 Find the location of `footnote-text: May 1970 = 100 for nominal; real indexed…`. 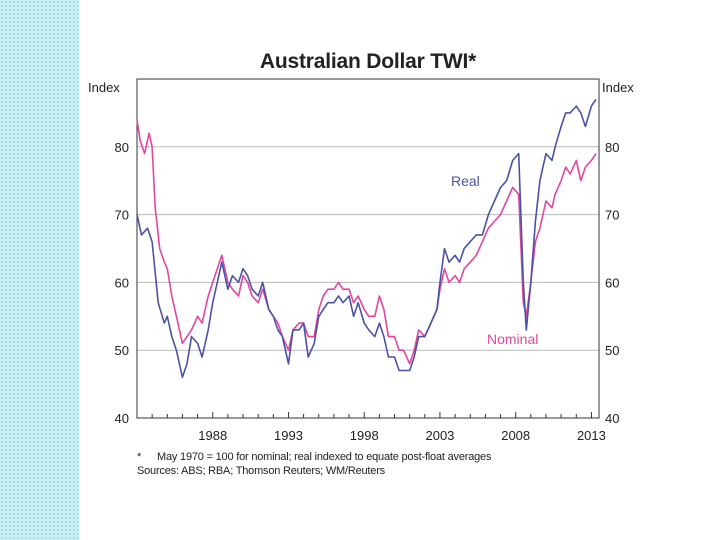

footnote-text: May 1970 = 100 for nominal; real indexed… is located at coordinates (324, 457).